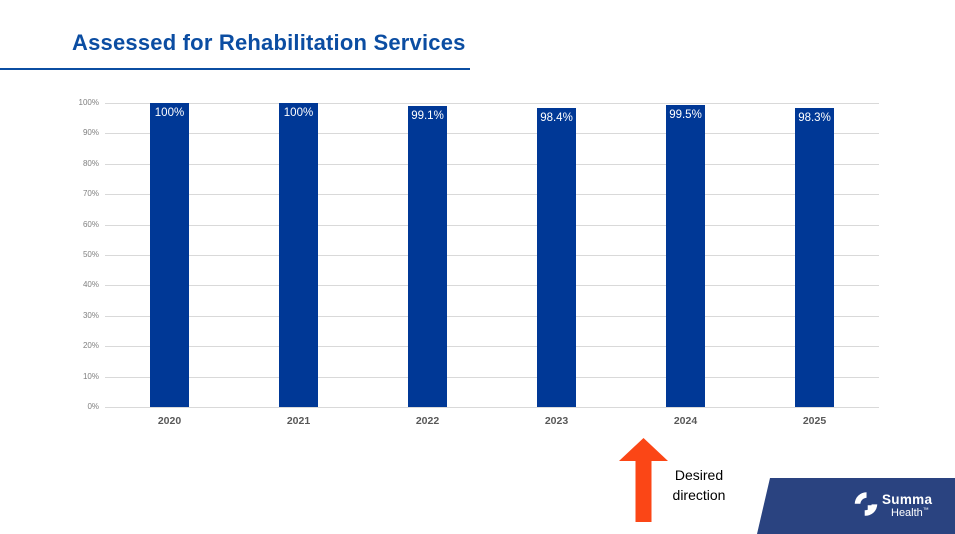 The height and width of the screenshot is (534, 955). I want to click on arrow-shape, so click(643, 480).